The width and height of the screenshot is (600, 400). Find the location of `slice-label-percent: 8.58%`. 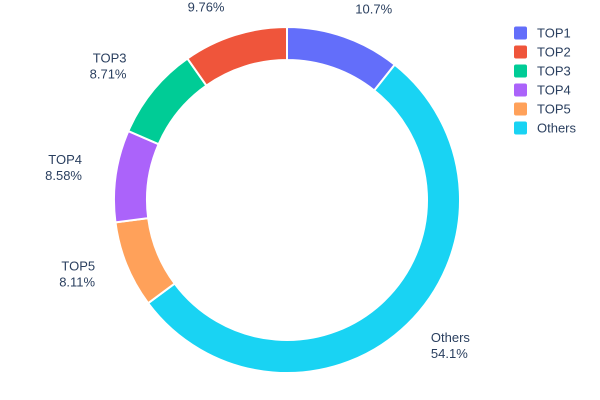

slice-label-percent: 8.58% is located at coordinates (63, 175).